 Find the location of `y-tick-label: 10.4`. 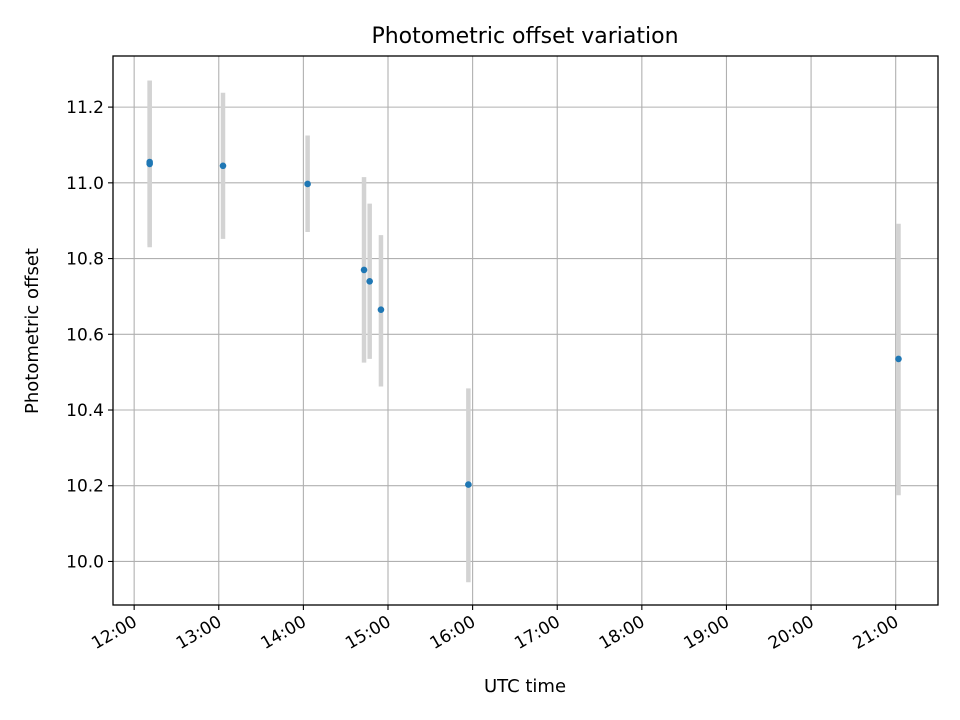

y-tick-label: 10.4 is located at coordinates (85, 411).